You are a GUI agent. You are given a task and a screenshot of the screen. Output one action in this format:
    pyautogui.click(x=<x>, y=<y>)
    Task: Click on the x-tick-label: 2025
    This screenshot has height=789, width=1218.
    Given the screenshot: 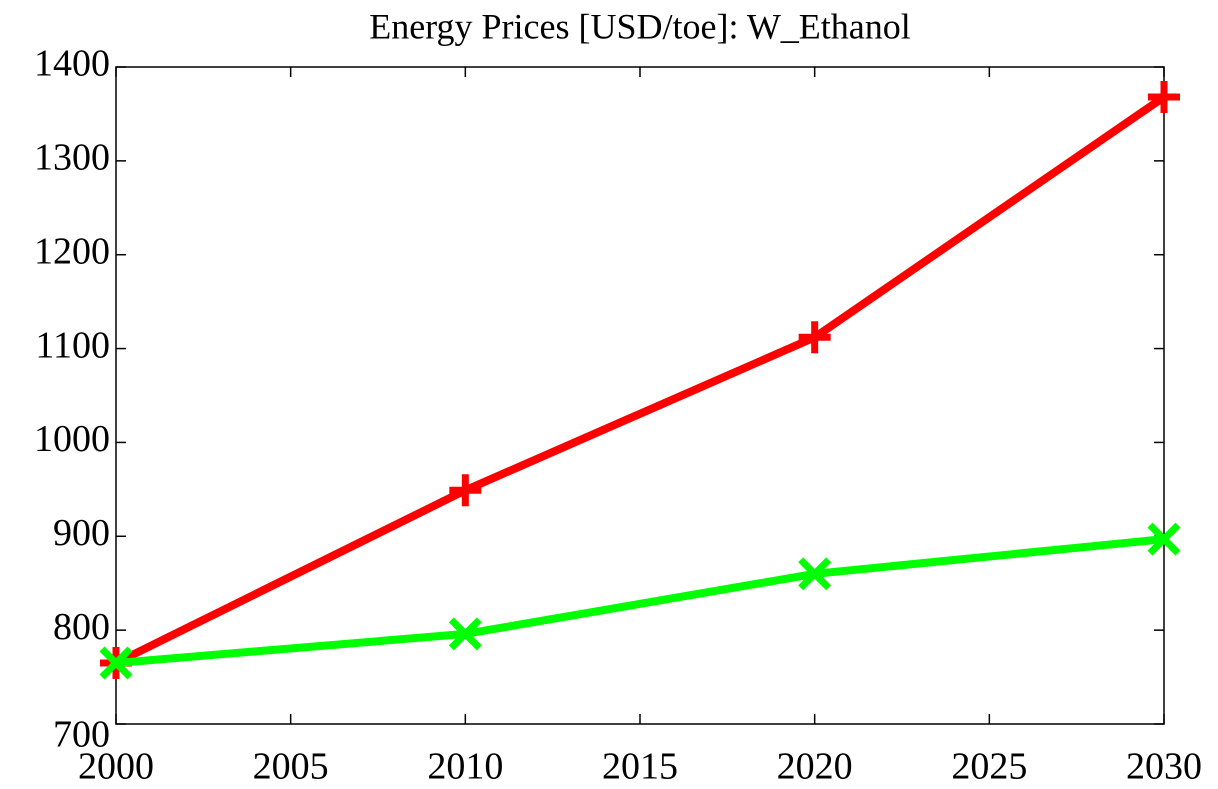 What is the action you would take?
    pyautogui.click(x=989, y=767)
    